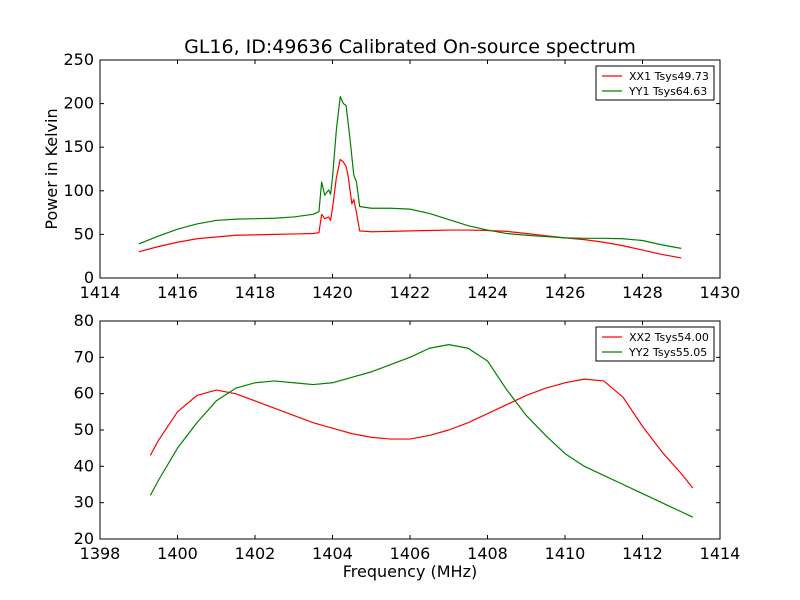  What do you see at coordinates (487, 553) in the screenshot?
I see `x-tick-label-1-5: 1408` at bounding box center [487, 553].